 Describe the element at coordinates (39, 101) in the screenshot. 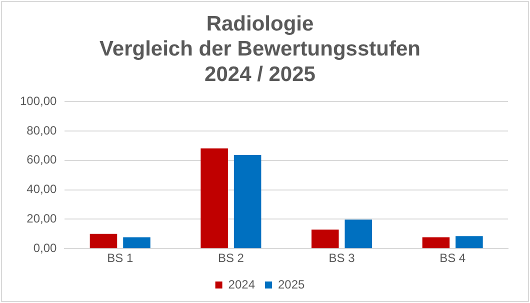

I see `y-tick-label: 100,00` at that location.